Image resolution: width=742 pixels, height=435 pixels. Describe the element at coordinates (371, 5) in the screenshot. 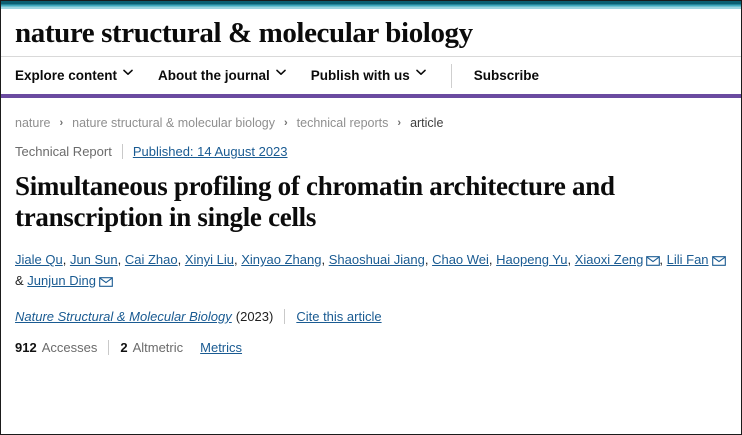

I see `brand-accent-strip` at that location.